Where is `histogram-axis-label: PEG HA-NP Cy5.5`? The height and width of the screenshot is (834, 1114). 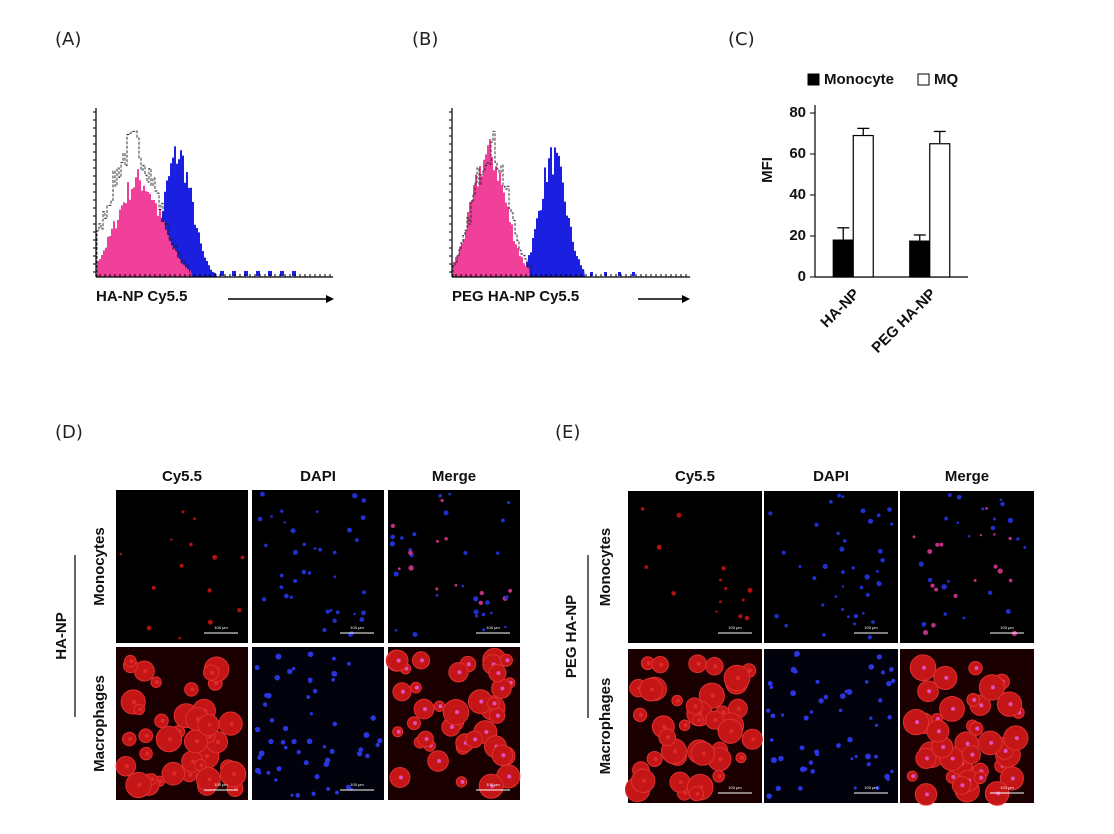 histogram-axis-label: PEG HA-NP Cy5.5 is located at coordinates (515, 296).